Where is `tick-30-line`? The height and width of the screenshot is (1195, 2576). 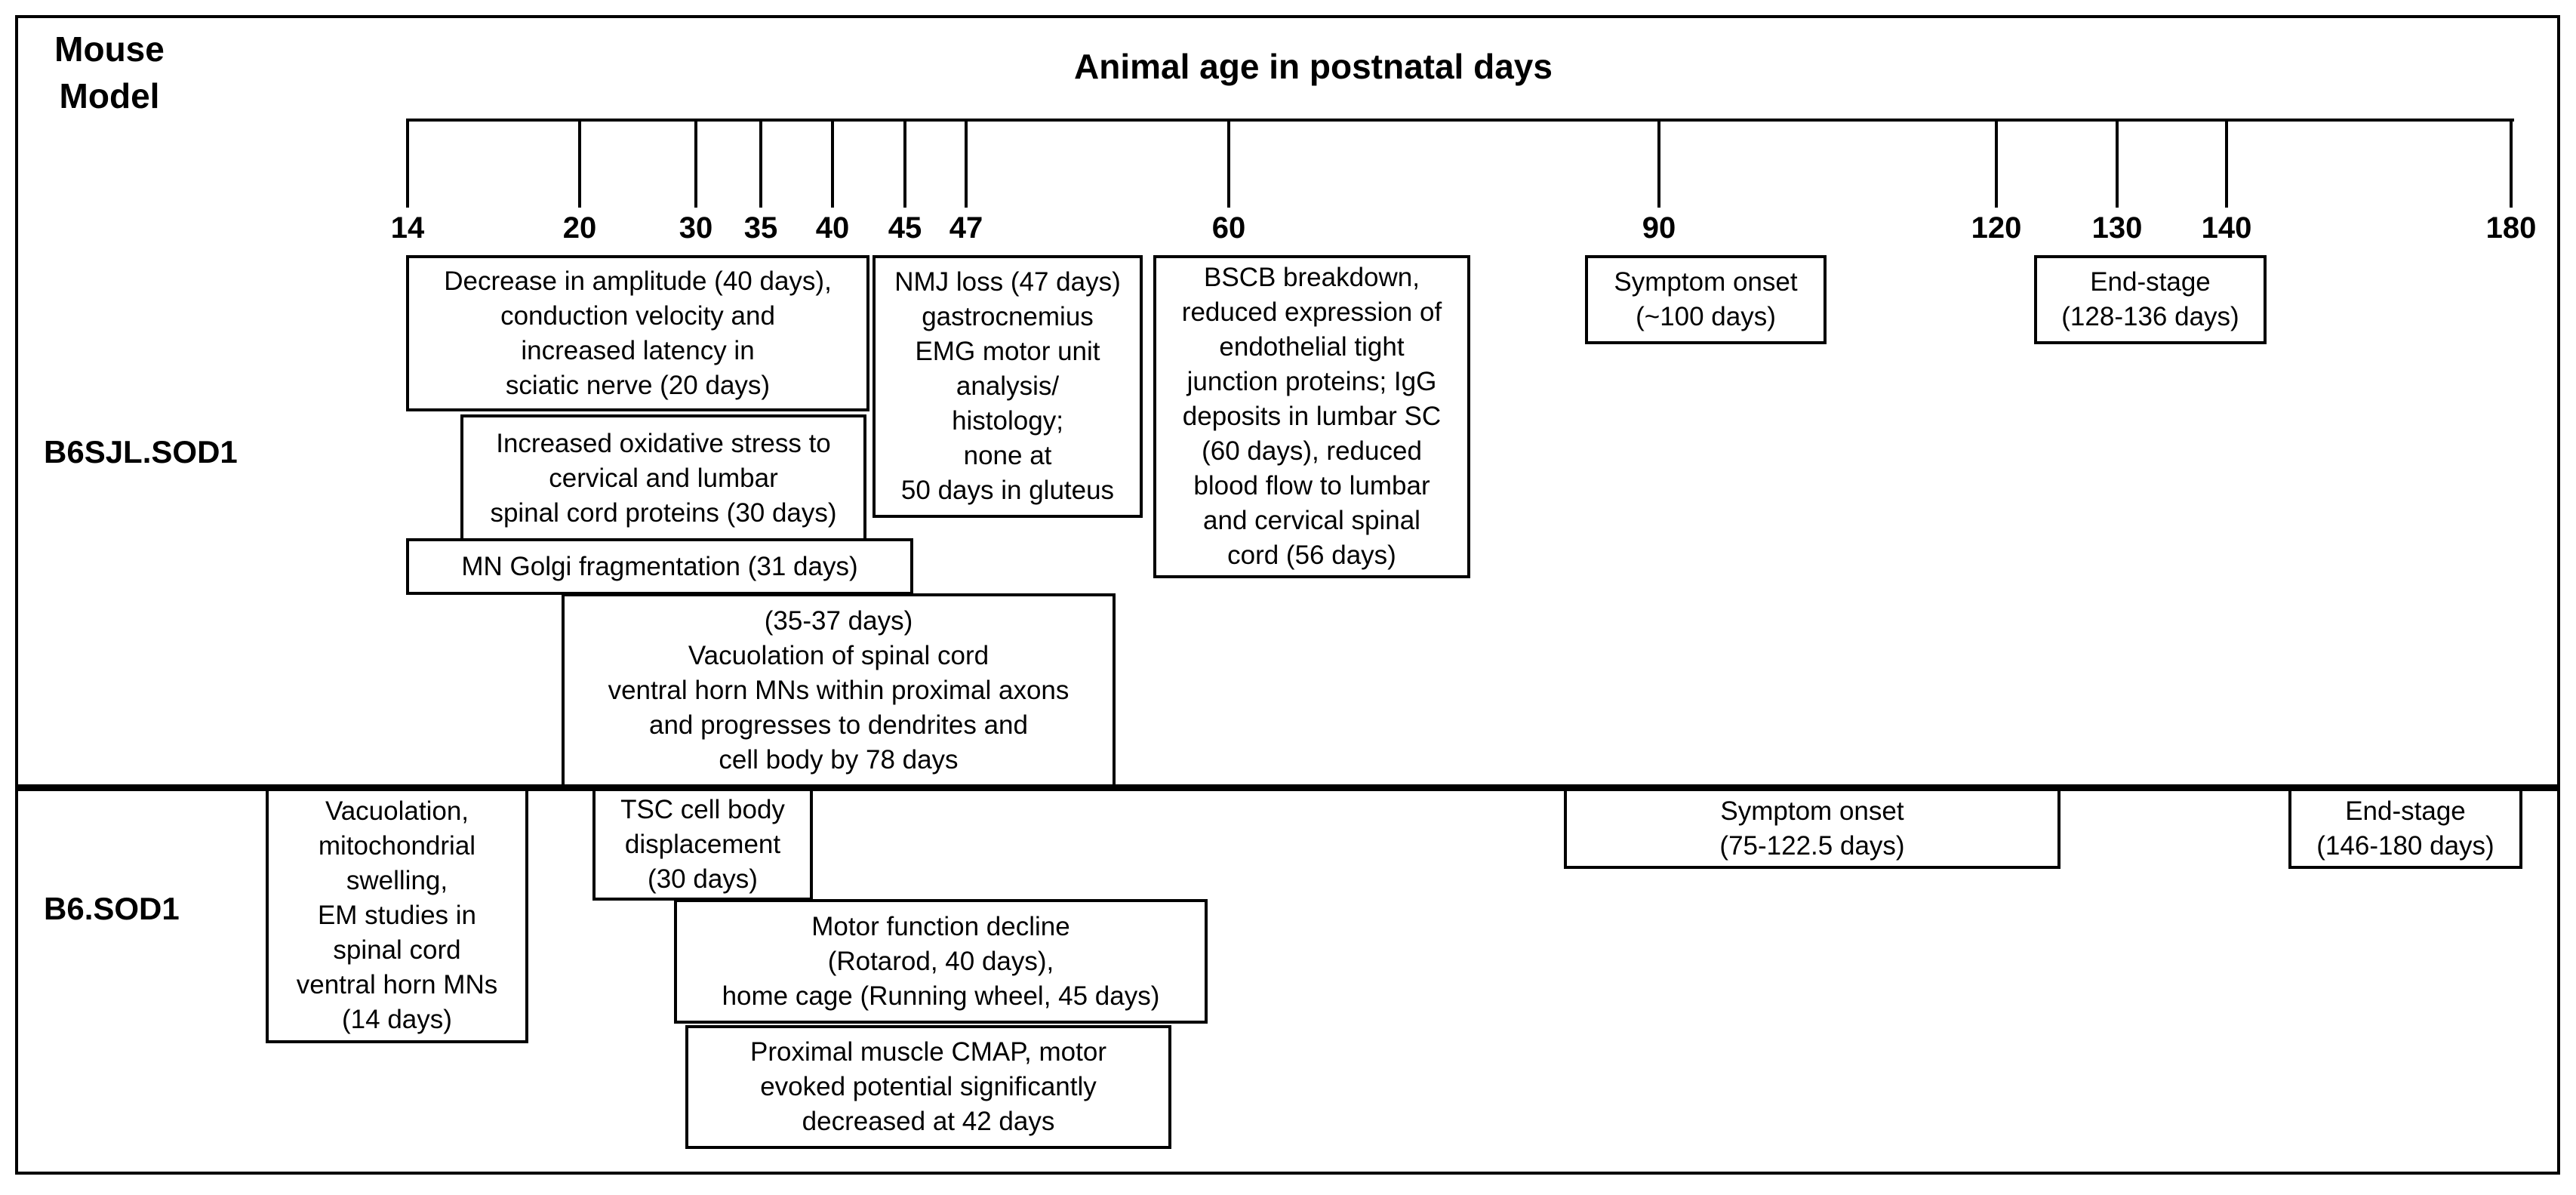 tick-30-line is located at coordinates (695, 163).